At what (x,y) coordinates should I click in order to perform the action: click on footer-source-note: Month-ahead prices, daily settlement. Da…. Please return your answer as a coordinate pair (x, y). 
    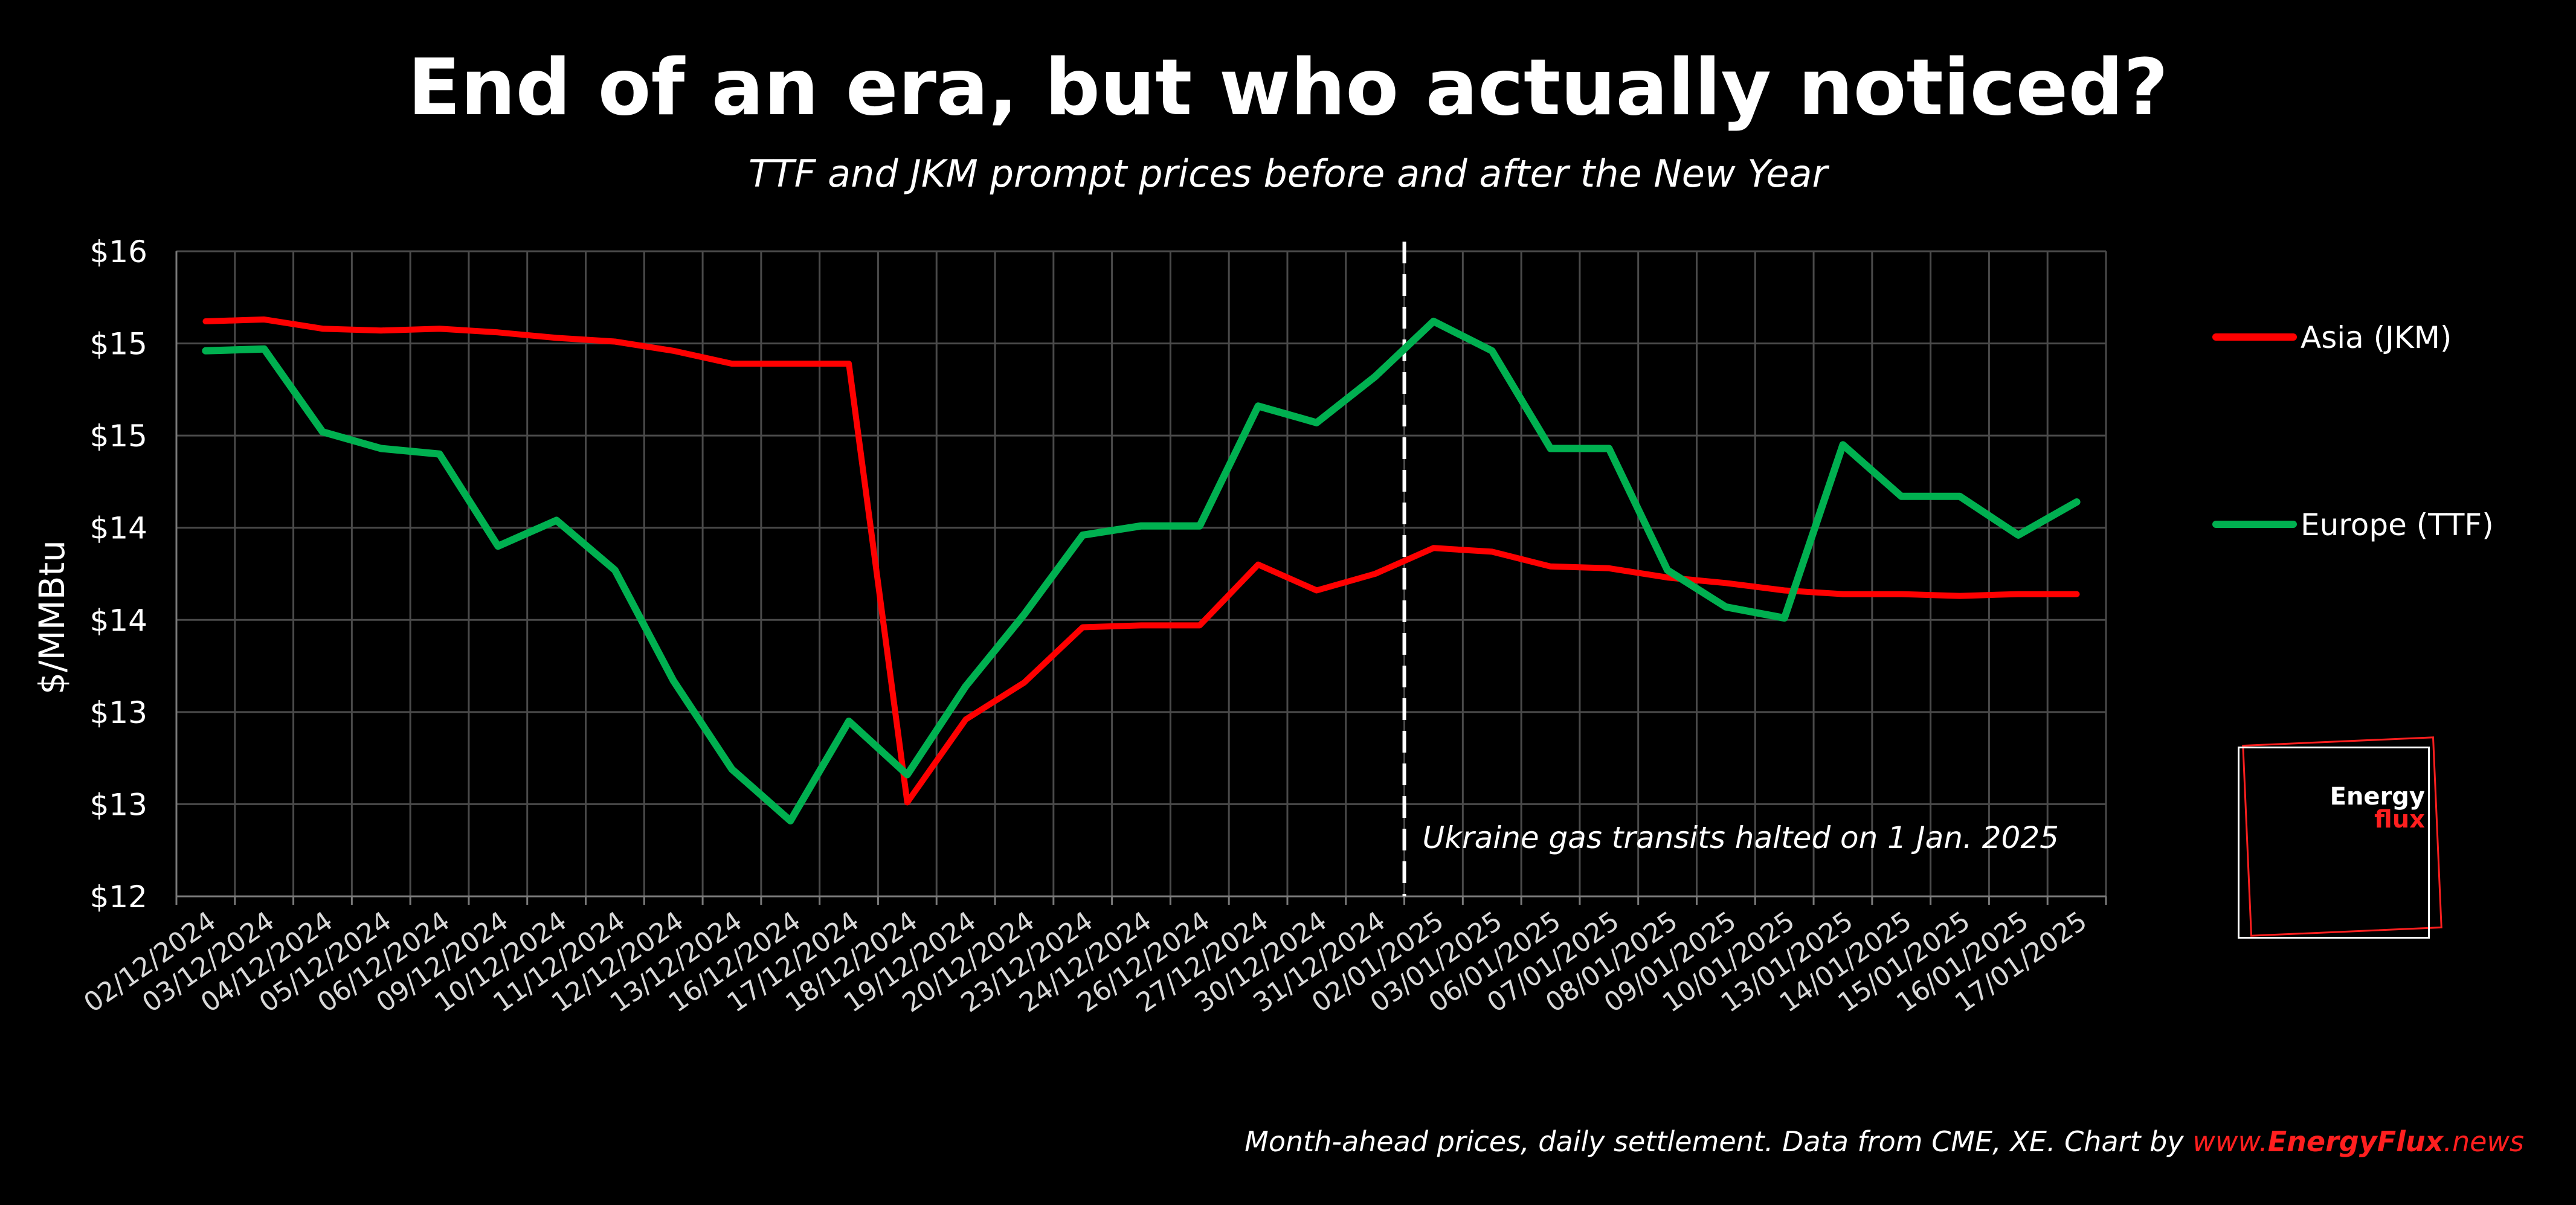
    Looking at the image, I should click on (1885, 1141).